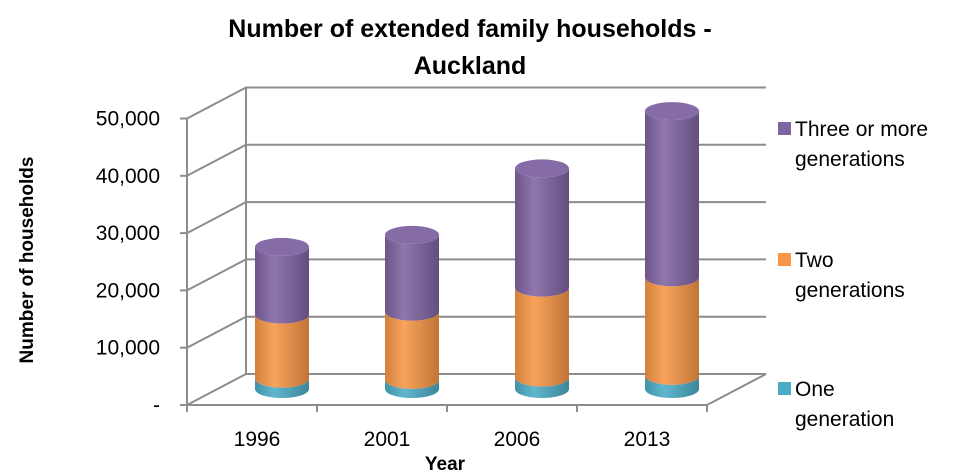 This screenshot has width=955, height=475. I want to click on bar-stack-2013, so click(672, 250).